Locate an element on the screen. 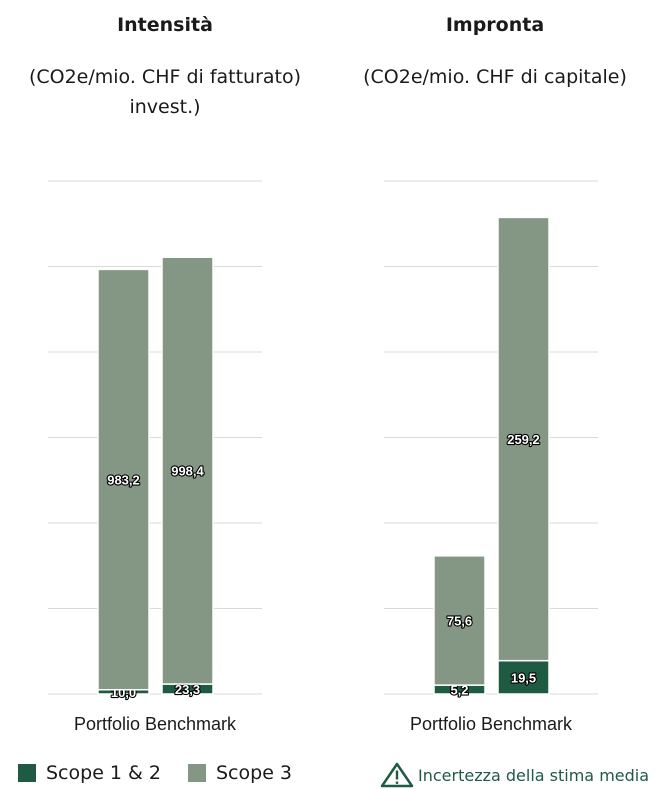 Image resolution: width=660 pixels, height=789 pixels. bar-scope12 is located at coordinates (523, 677).